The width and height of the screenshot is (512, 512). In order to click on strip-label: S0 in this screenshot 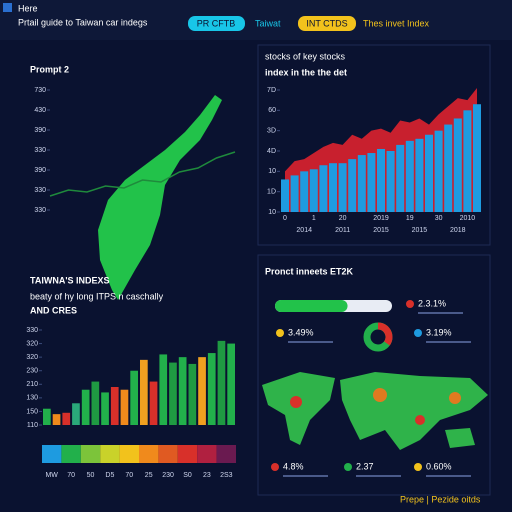, I will do `click(187, 475)`.